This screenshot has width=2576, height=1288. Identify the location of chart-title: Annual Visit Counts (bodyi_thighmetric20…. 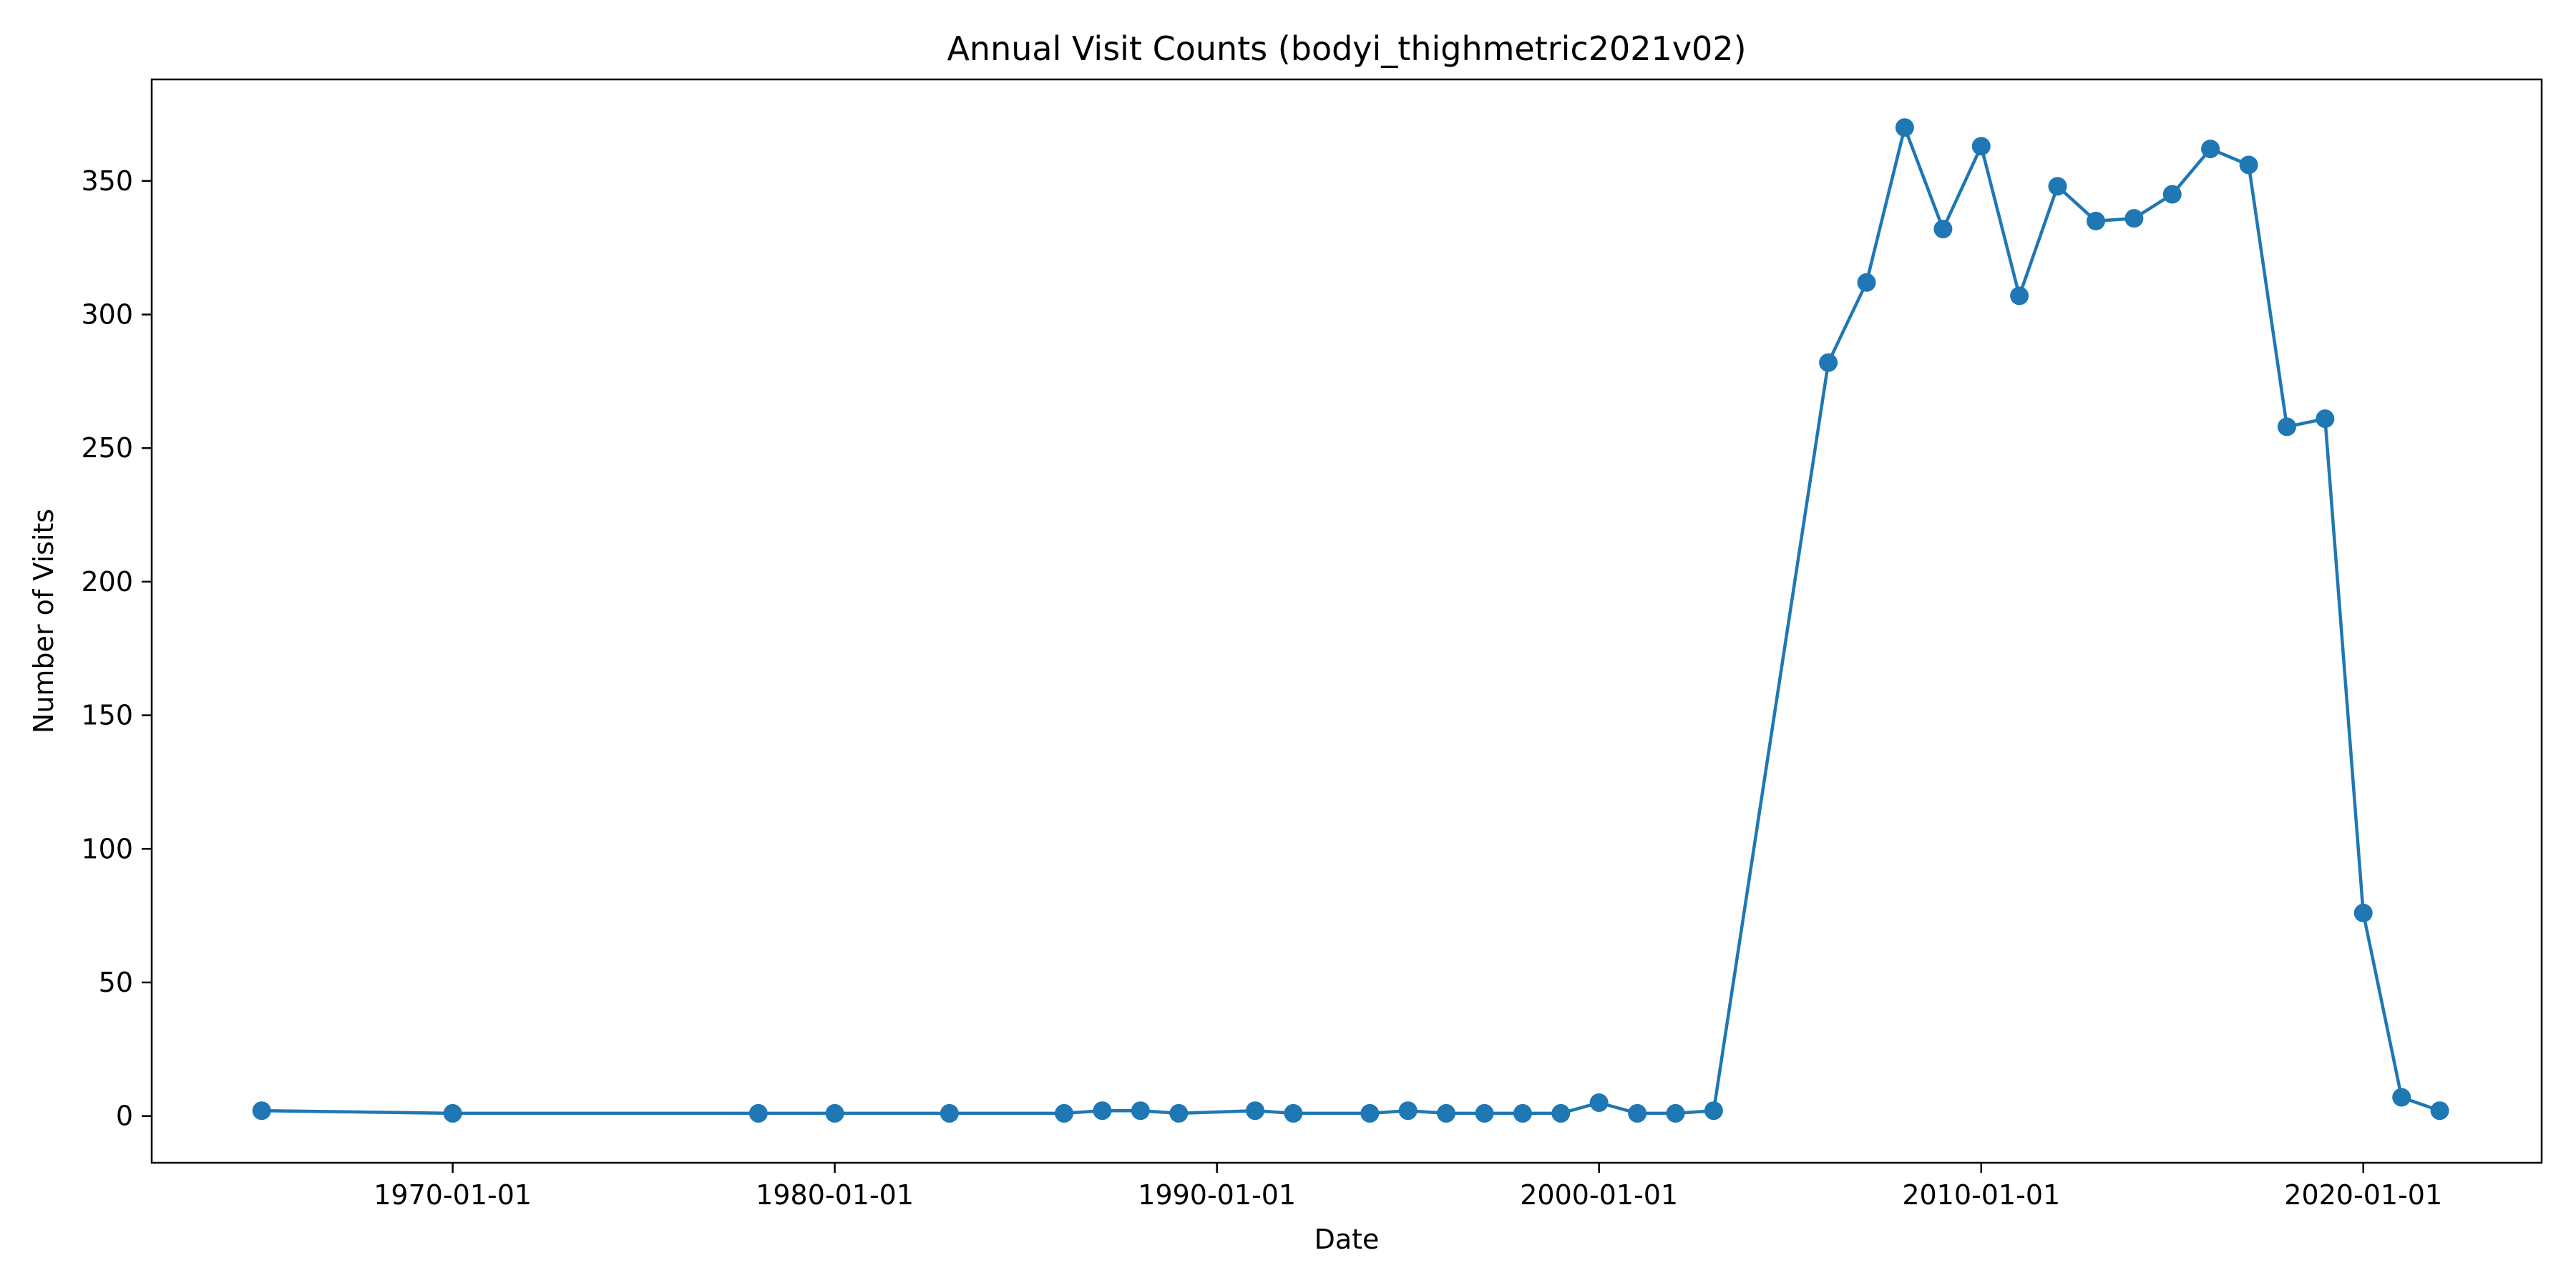
(1346, 48).